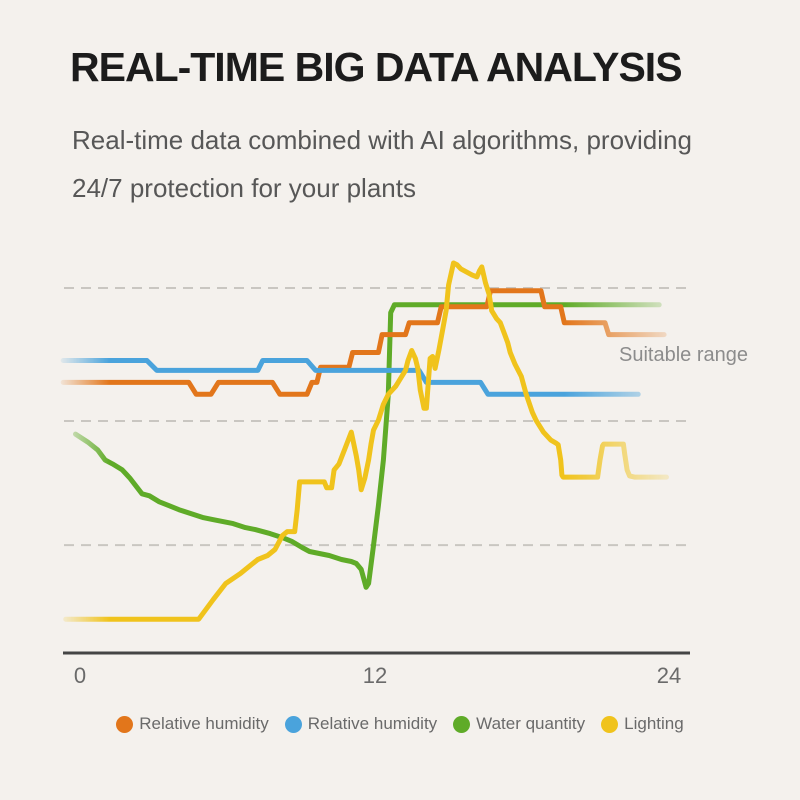 The height and width of the screenshot is (800, 800). Describe the element at coordinates (669, 675) in the screenshot. I see `x-tick-24: 24` at that location.